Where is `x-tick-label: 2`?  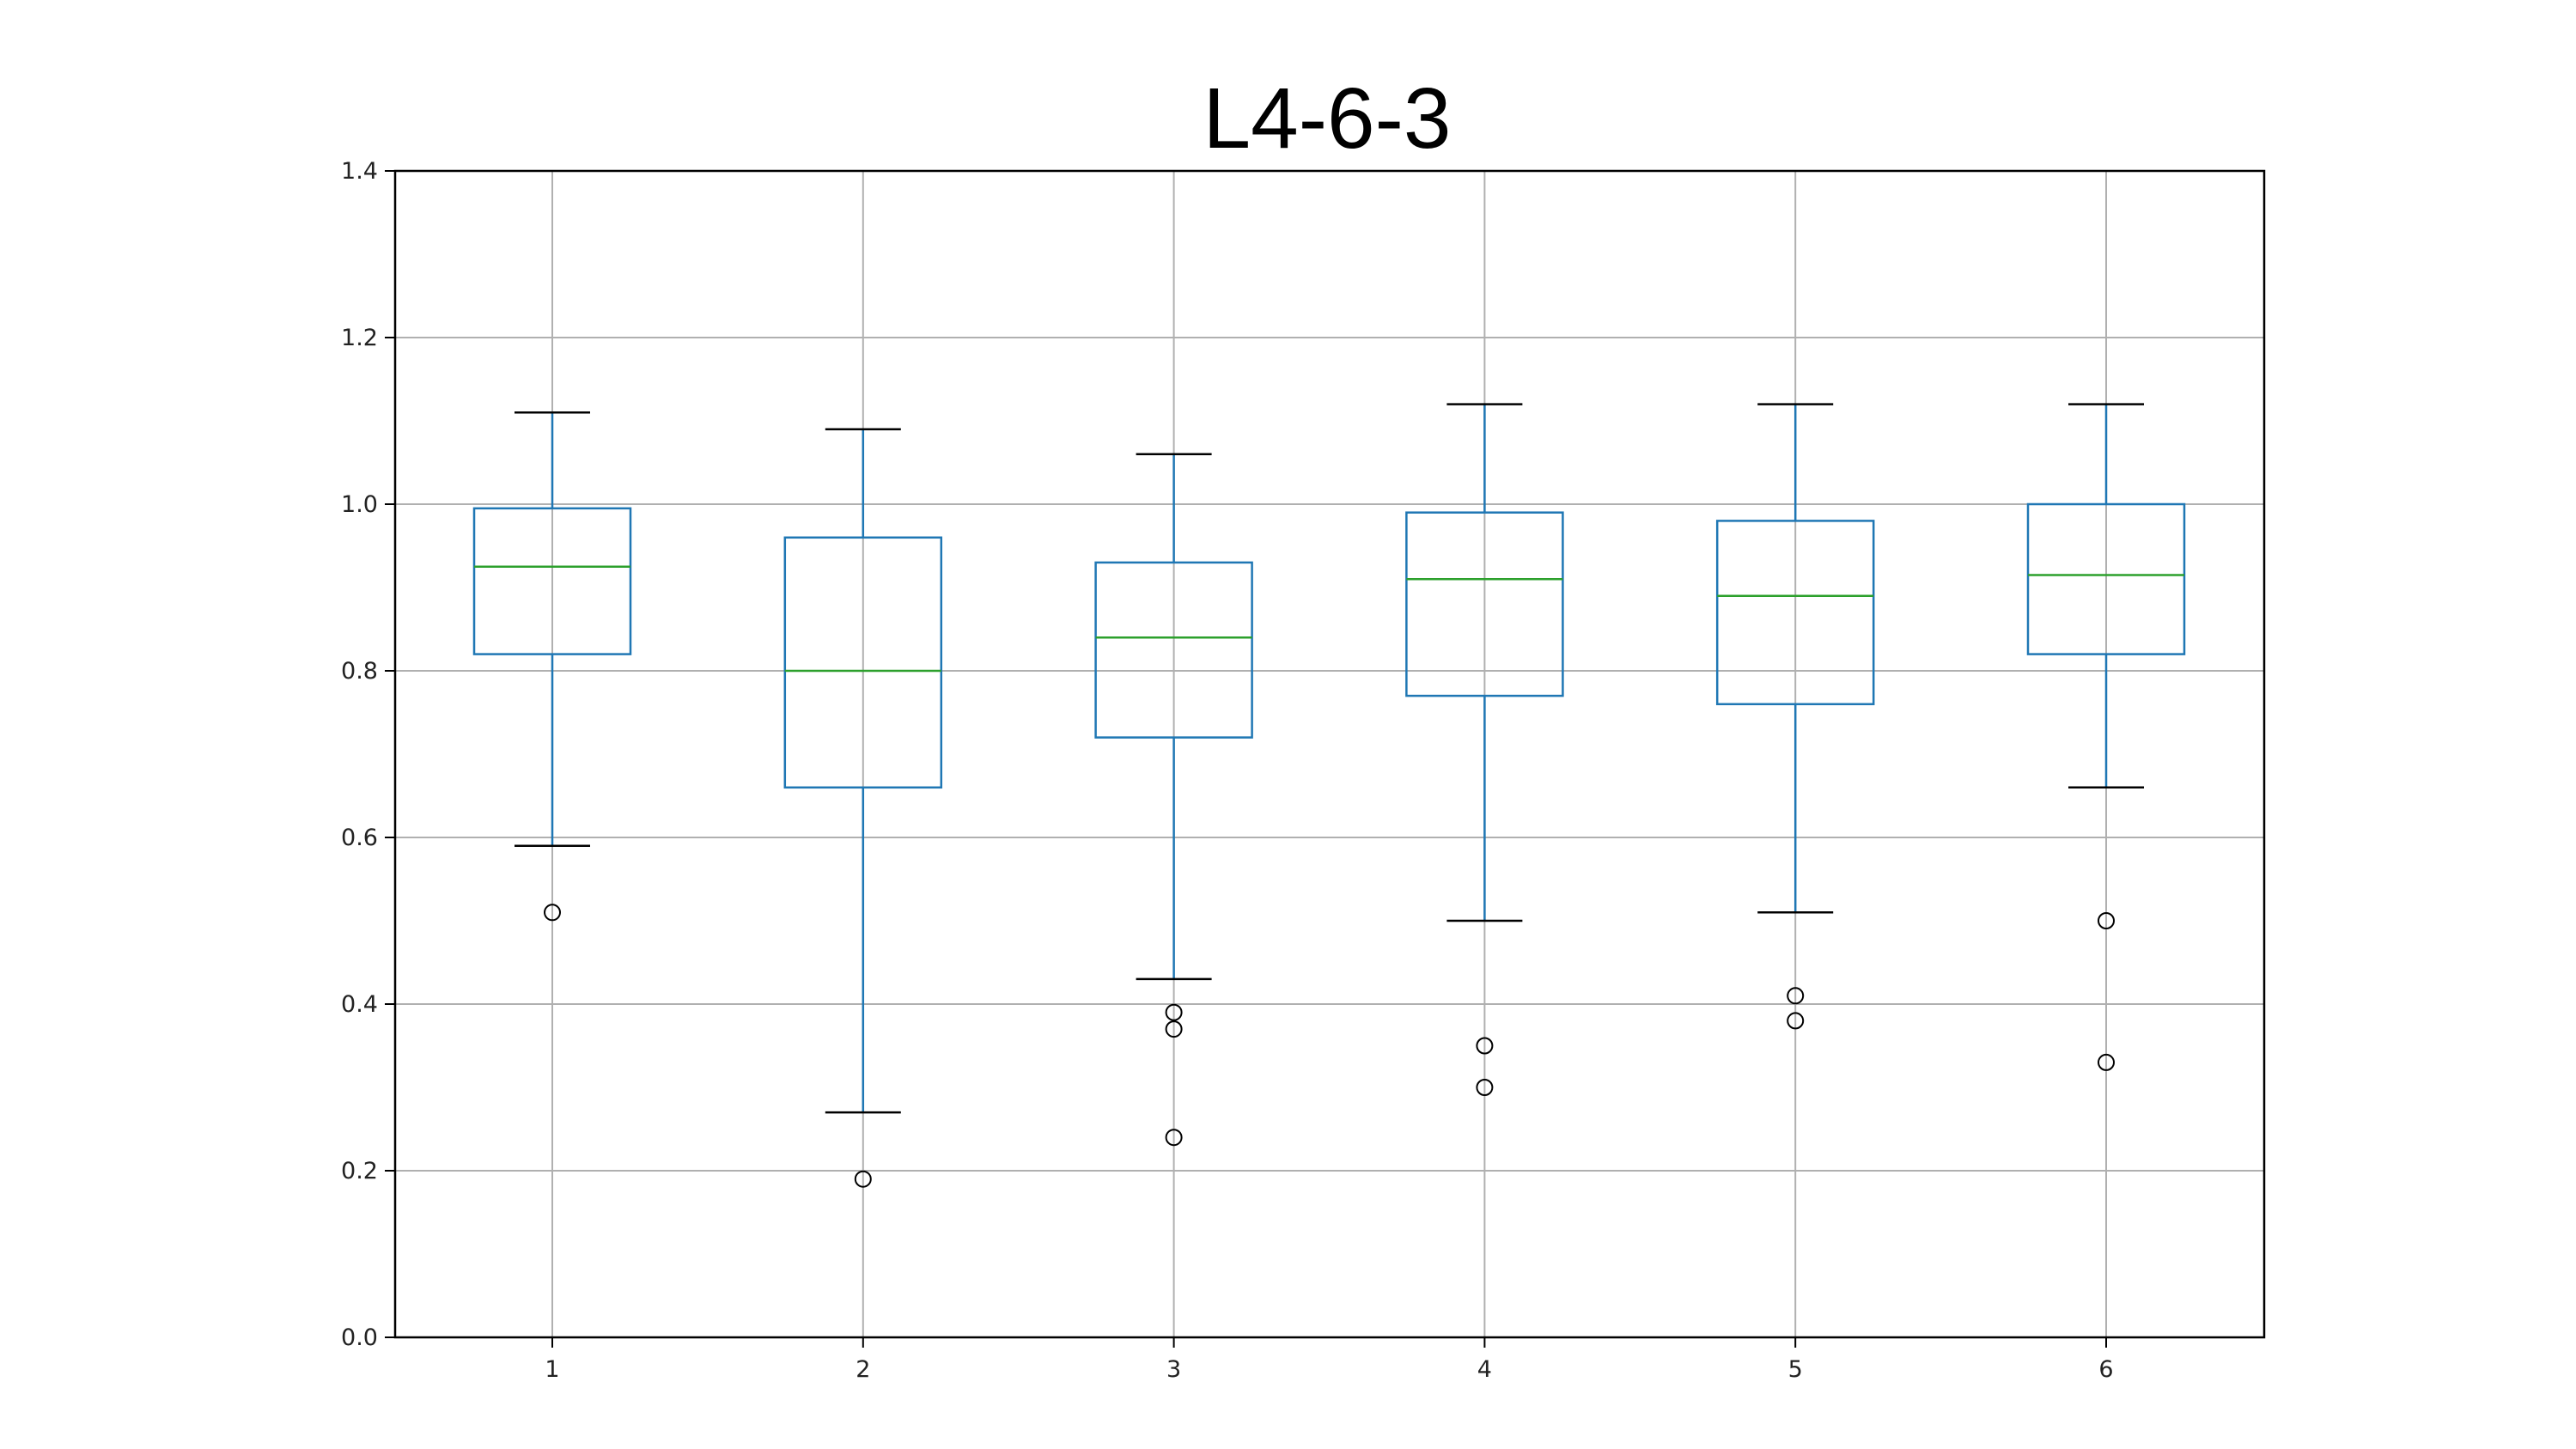
x-tick-label: 2 is located at coordinates (863, 1369).